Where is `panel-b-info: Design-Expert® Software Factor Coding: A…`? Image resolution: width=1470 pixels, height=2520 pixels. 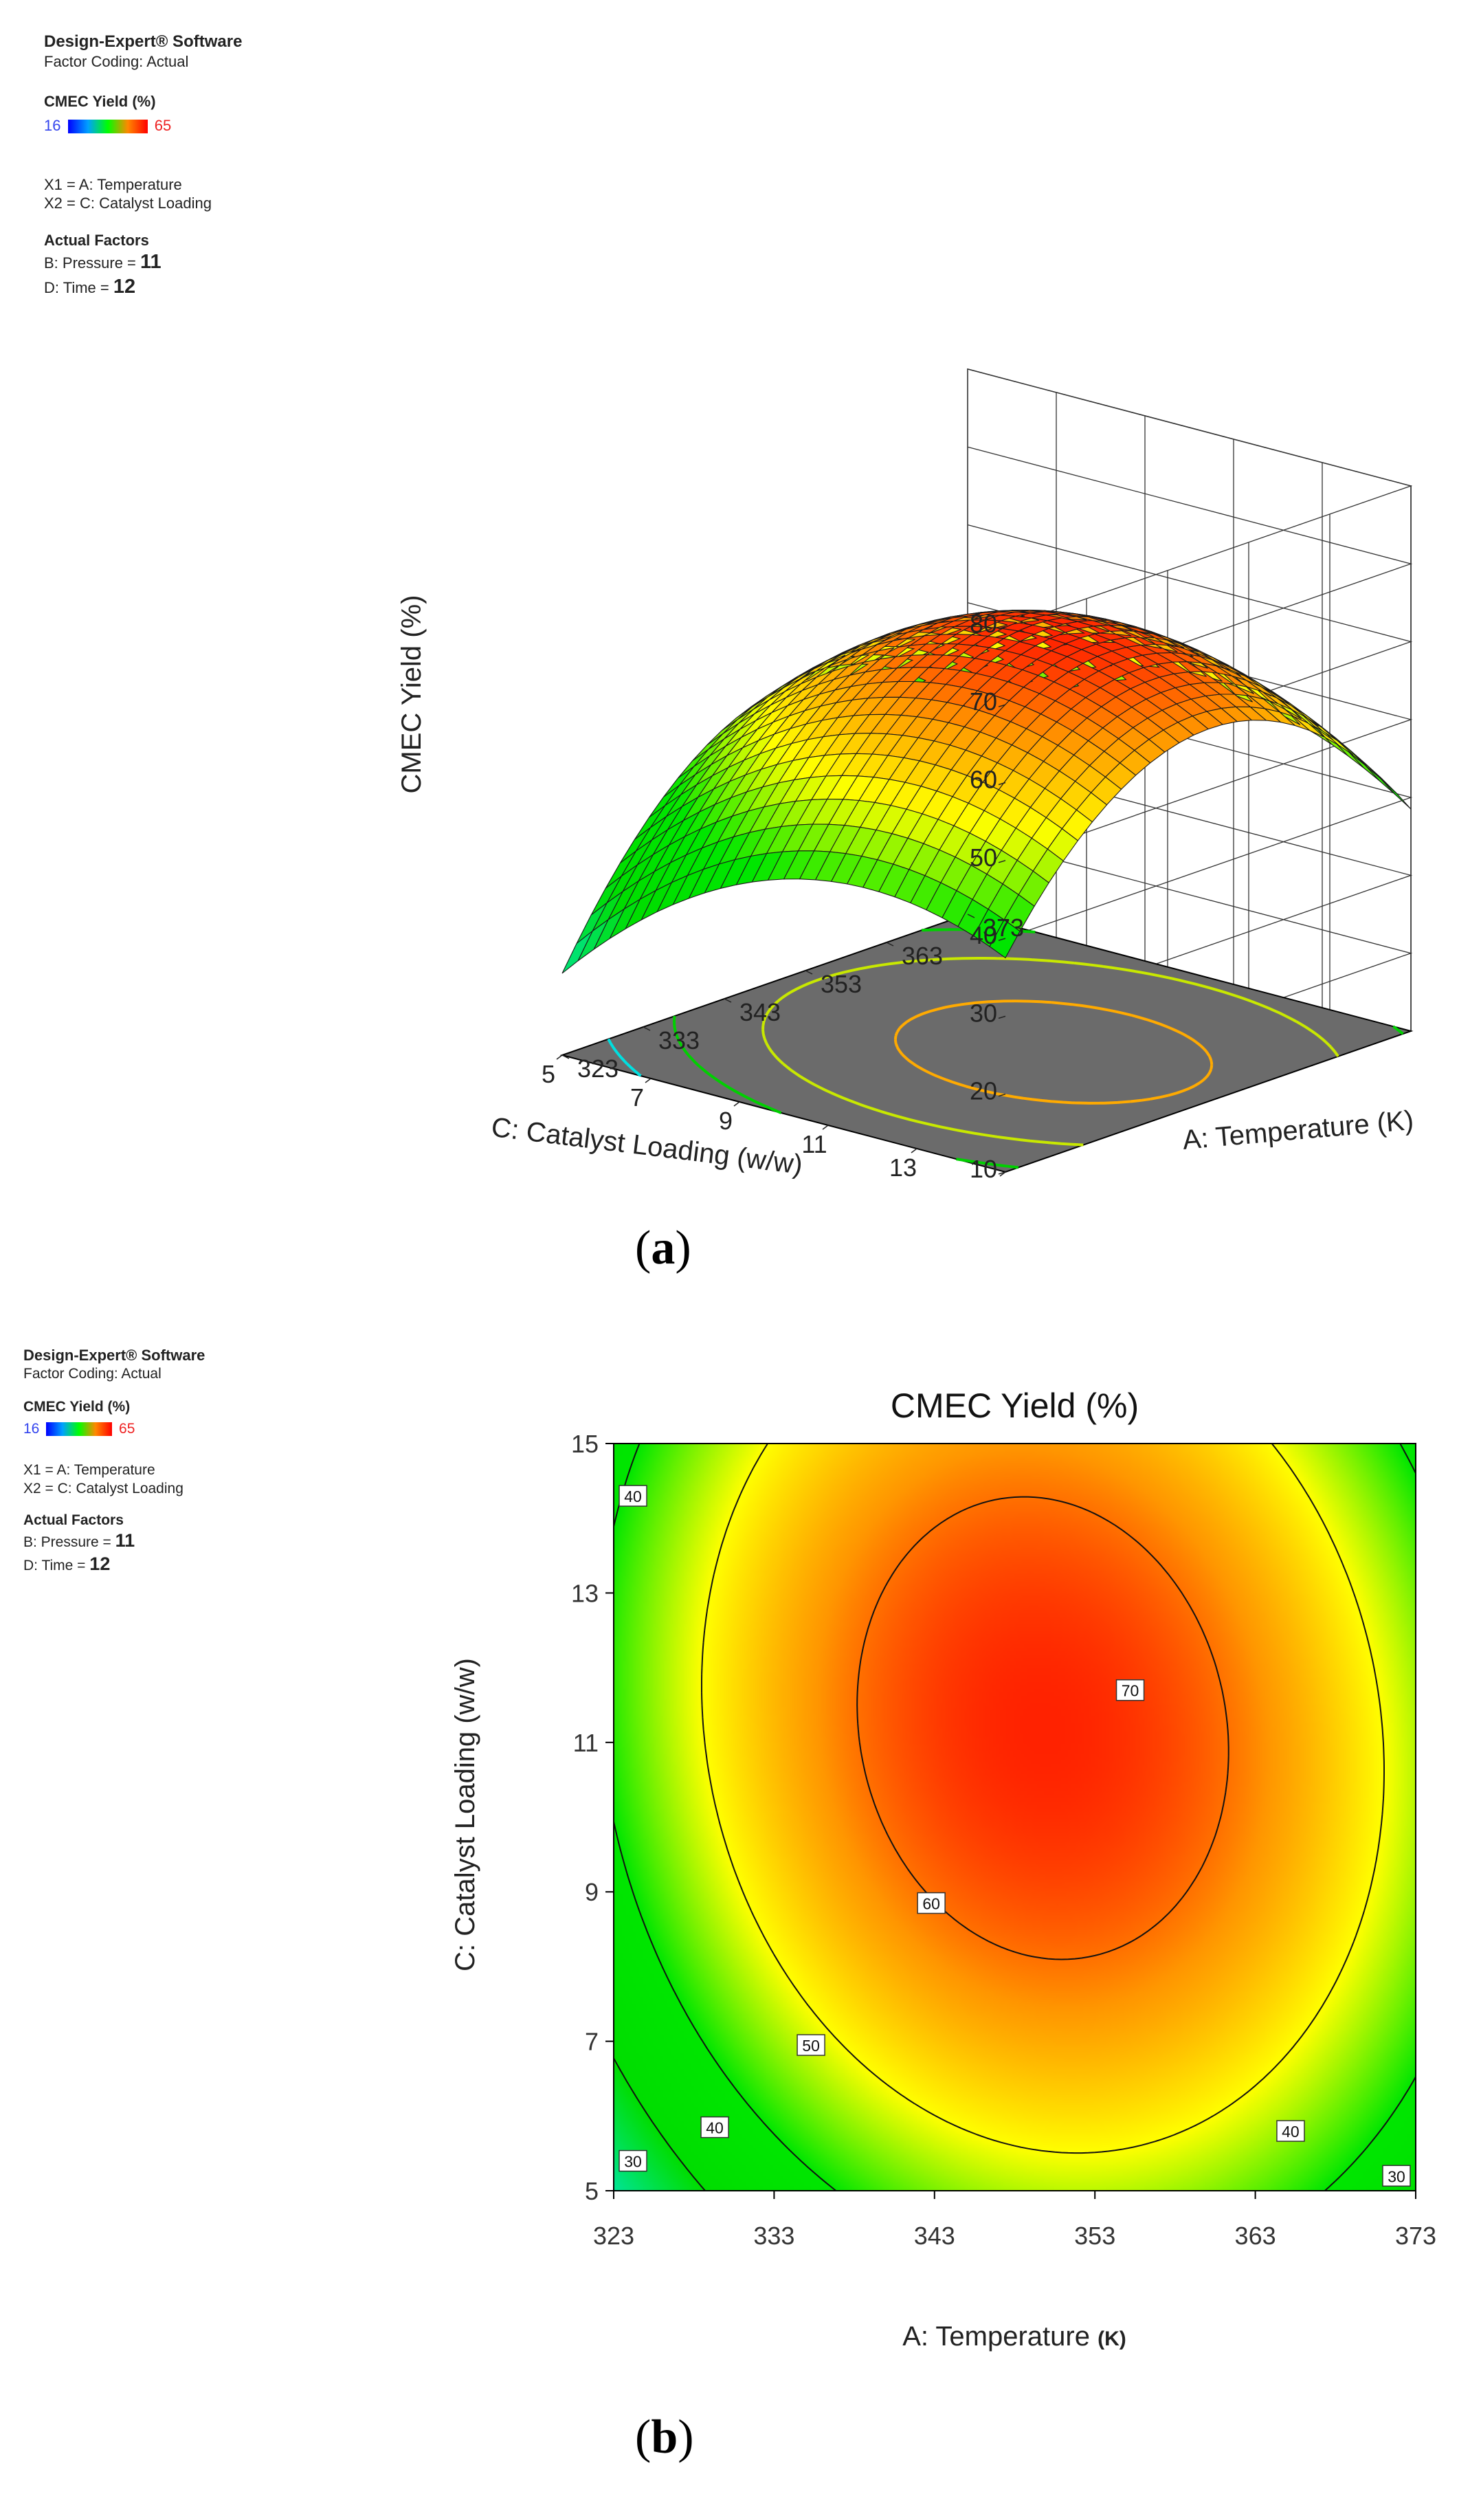
panel-b-info: Design-Expert® Software Factor Coding: A… is located at coordinates (114, 1461).